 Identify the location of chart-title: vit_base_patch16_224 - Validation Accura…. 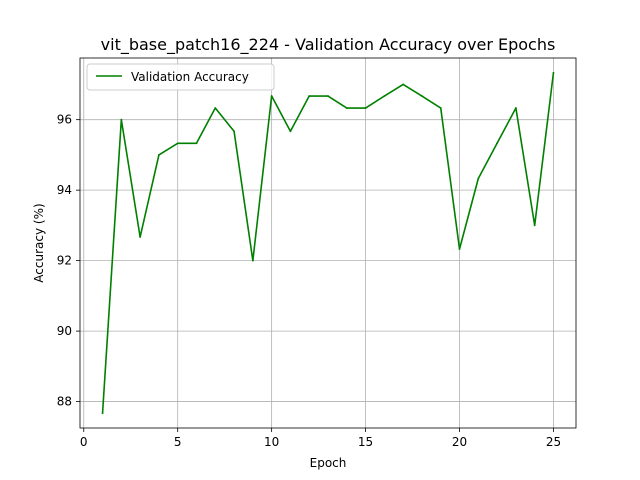
(328, 45).